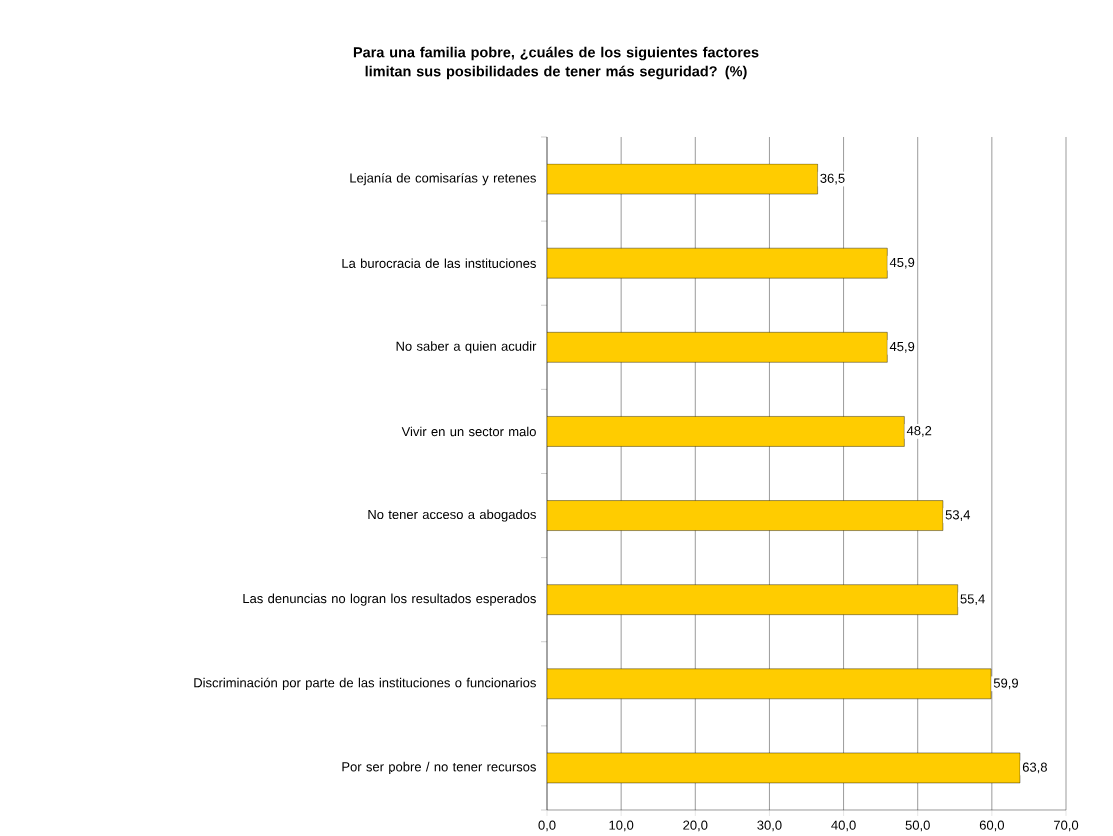 Image resolution: width=1113 pixels, height=836 pixels. Describe the element at coordinates (832, 179) in the screenshot. I see `data-label: 36,5` at that location.